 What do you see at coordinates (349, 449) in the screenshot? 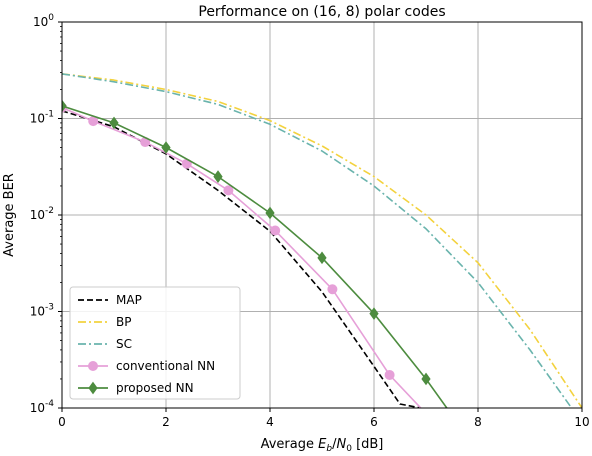
I see `x-axis-label-sub-0: 0` at bounding box center [349, 449].